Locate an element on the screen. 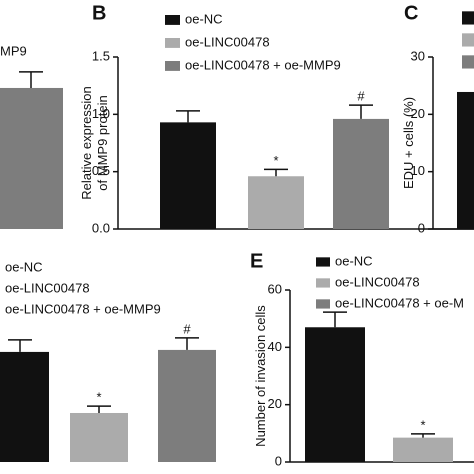  y-tick-label: 0.5 is located at coordinates (101, 170).